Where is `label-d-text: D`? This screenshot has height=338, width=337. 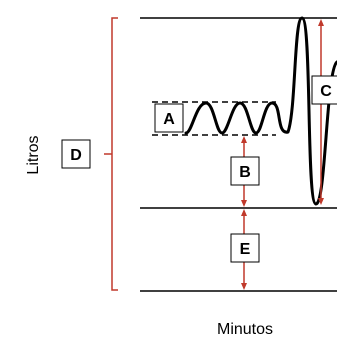 label-d-text: D is located at coordinates (76, 155).